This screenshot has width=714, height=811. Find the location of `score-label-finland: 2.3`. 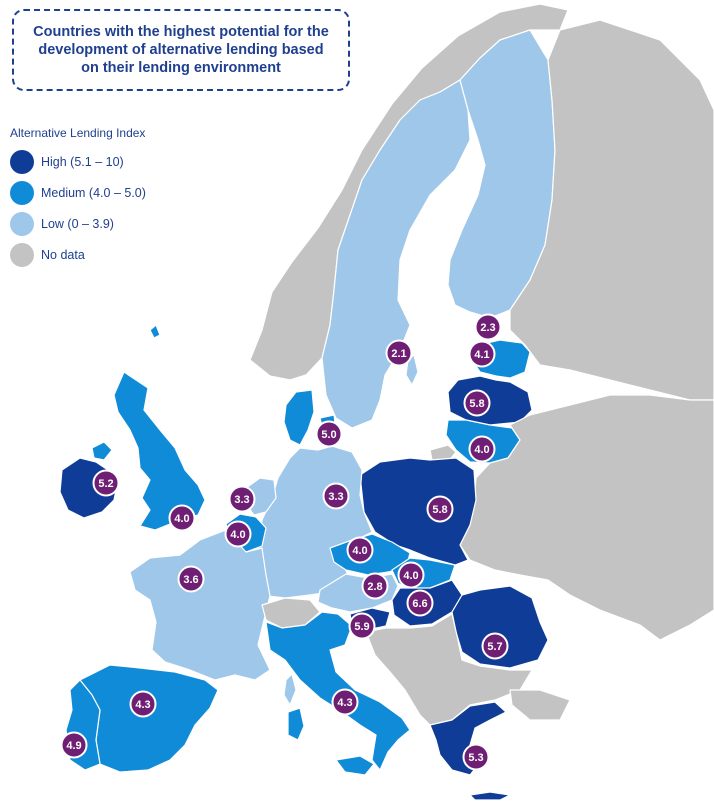

score-label-finland: 2.3 is located at coordinates (487, 328).